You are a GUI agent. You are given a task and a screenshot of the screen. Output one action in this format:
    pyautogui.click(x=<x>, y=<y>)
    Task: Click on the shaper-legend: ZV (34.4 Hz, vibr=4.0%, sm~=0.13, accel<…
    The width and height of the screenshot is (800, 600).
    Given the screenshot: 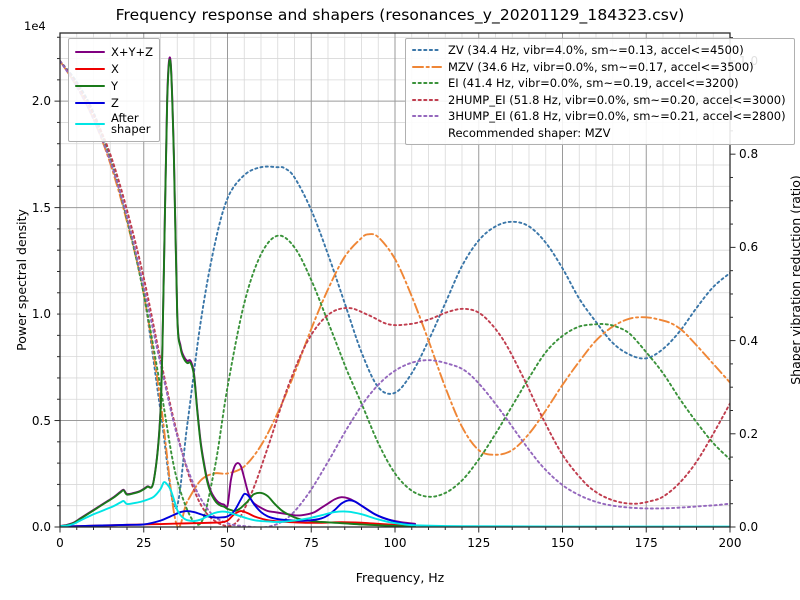 What is the action you would take?
    pyautogui.click(x=600, y=91)
    